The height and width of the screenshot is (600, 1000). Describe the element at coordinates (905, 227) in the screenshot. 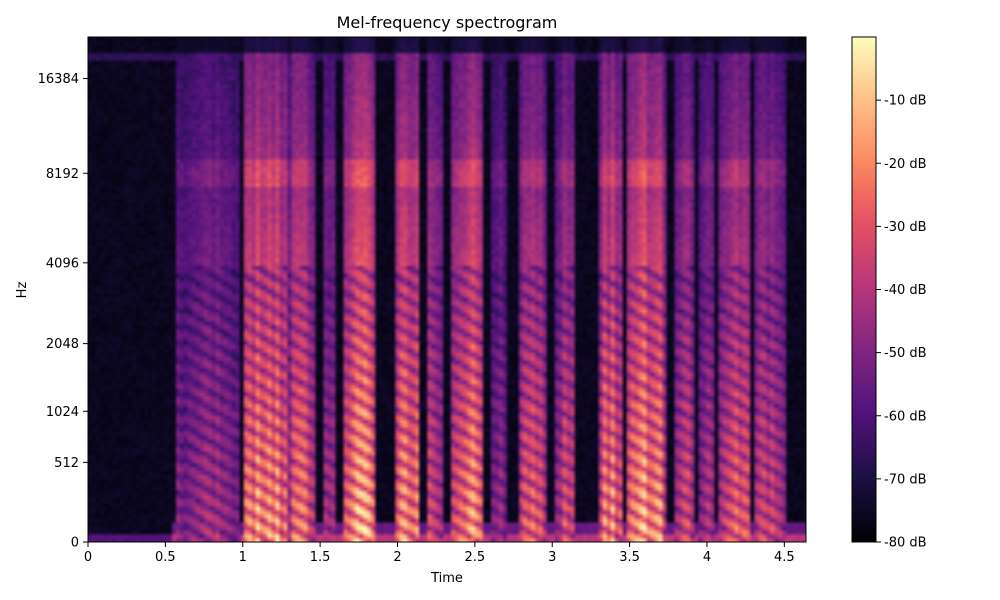

I see `colorbar-tick-label: -30 dB` at that location.